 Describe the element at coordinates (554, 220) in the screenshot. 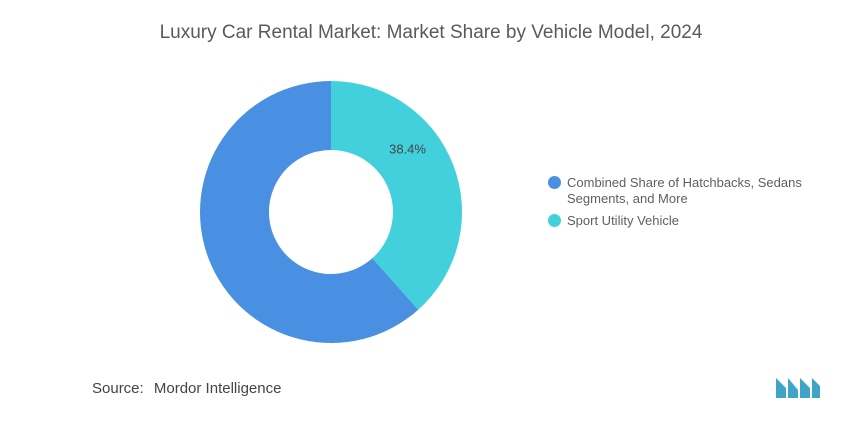

I see `legend-swatch-suv` at that location.